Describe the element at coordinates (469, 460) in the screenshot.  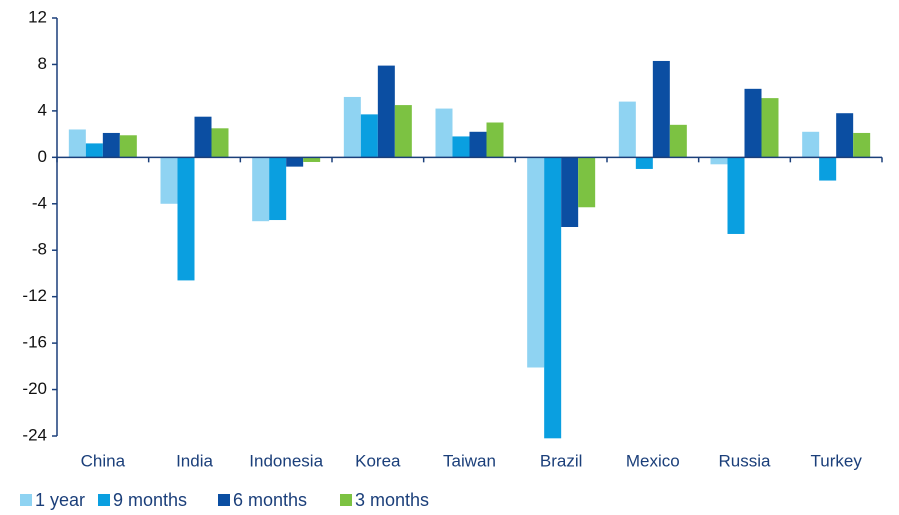
I see `x-tick-label: Taiwan` at that location.